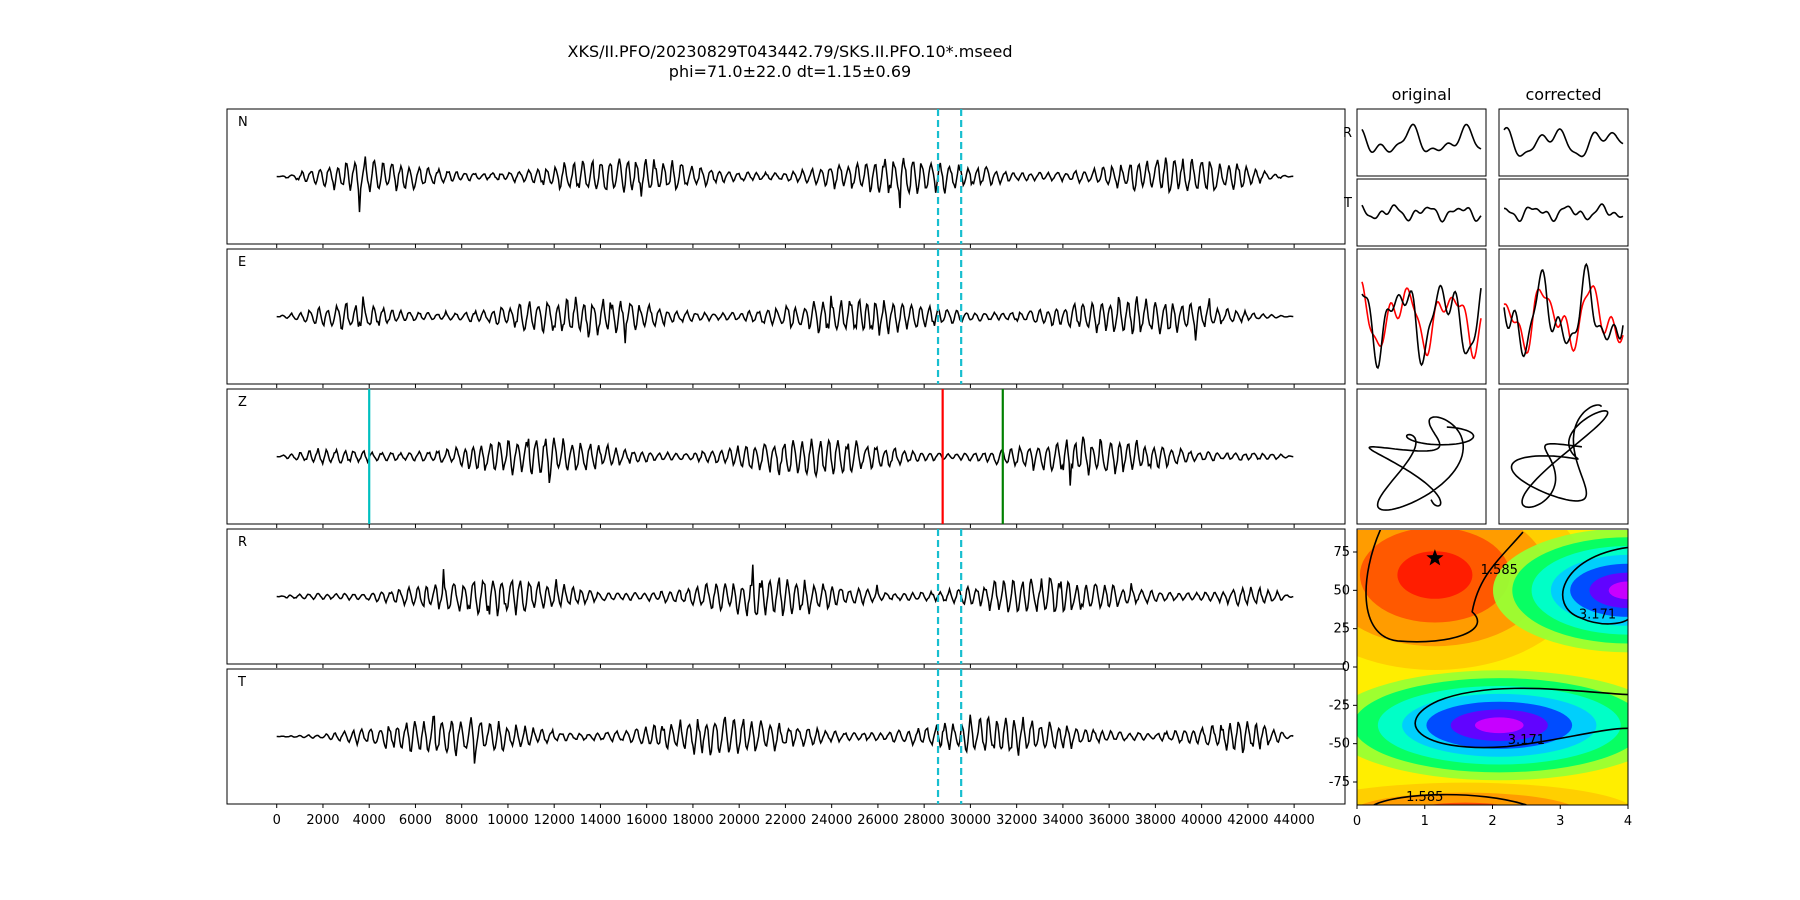 This screenshot has width=1800, height=900. What do you see at coordinates (1347, 203) in the screenshot?
I see `row-label-T: T` at bounding box center [1347, 203].